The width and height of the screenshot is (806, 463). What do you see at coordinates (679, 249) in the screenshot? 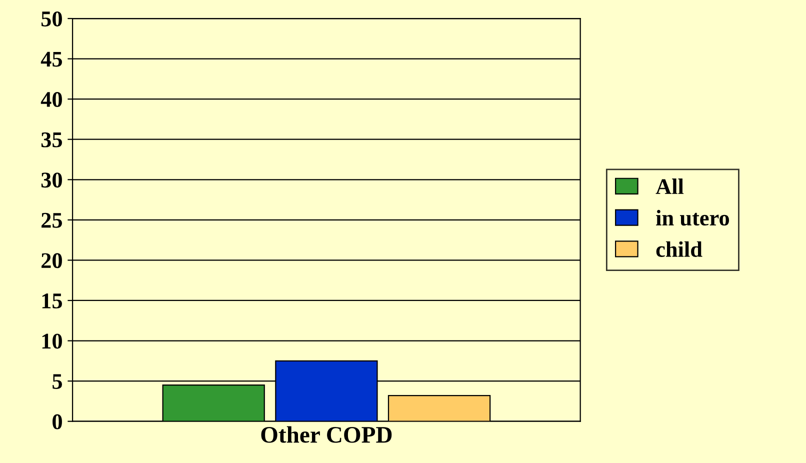
I see `legend-label: child` at bounding box center [679, 249].